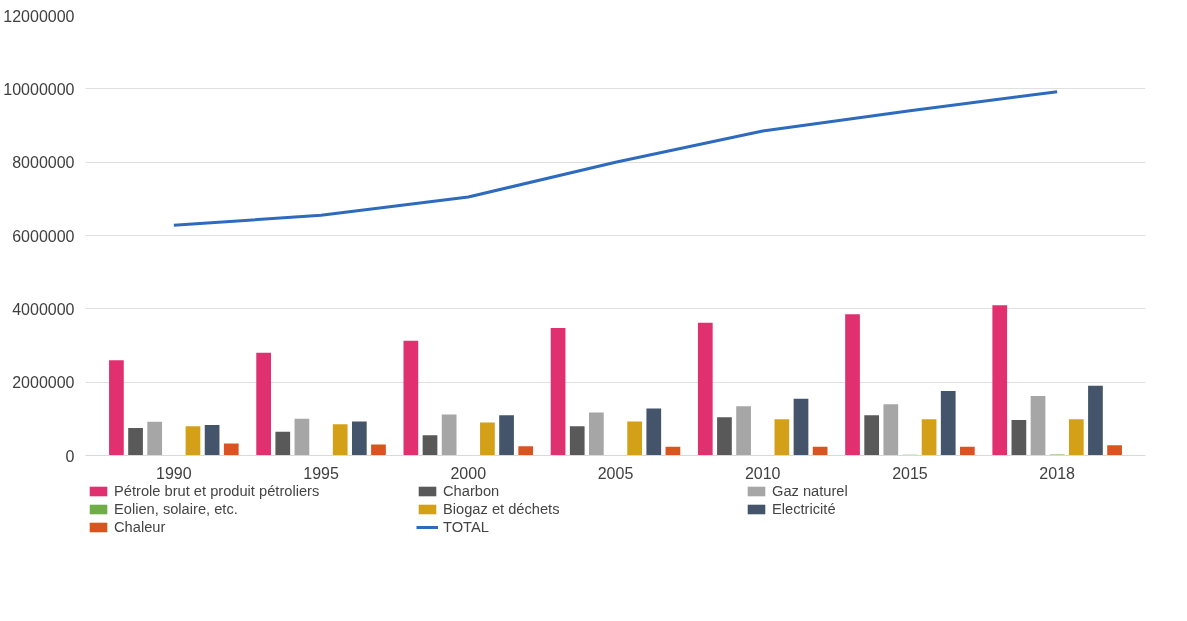 The height and width of the screenshot is (621, 1187). I want to click on x-tick-label: 2005, so click(615, 473).